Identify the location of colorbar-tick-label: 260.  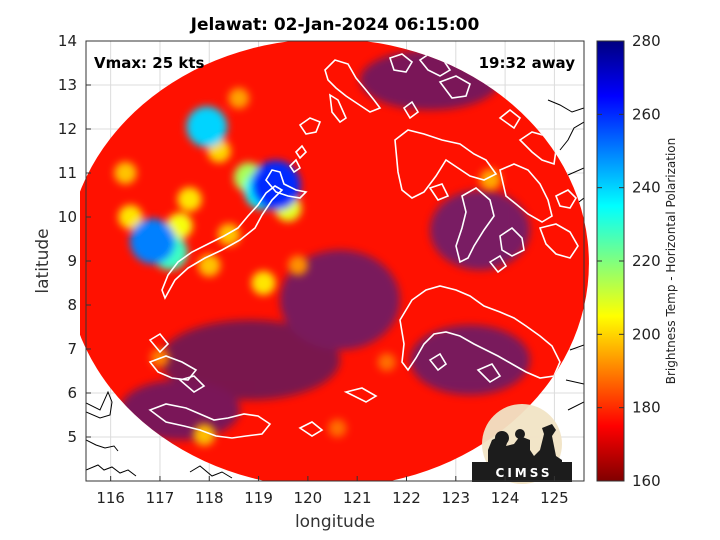
(646, 114).